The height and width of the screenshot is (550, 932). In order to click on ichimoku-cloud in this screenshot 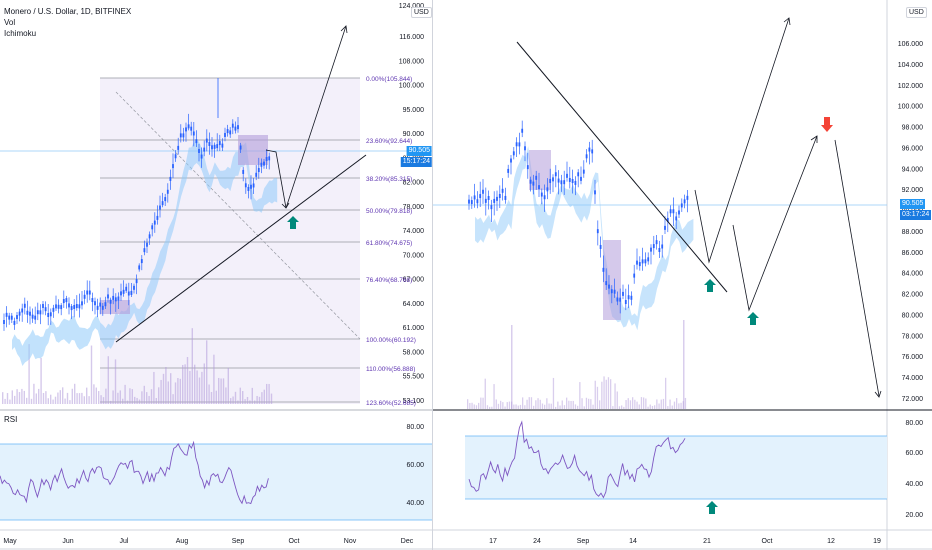, I will do `click(584, 238)`.